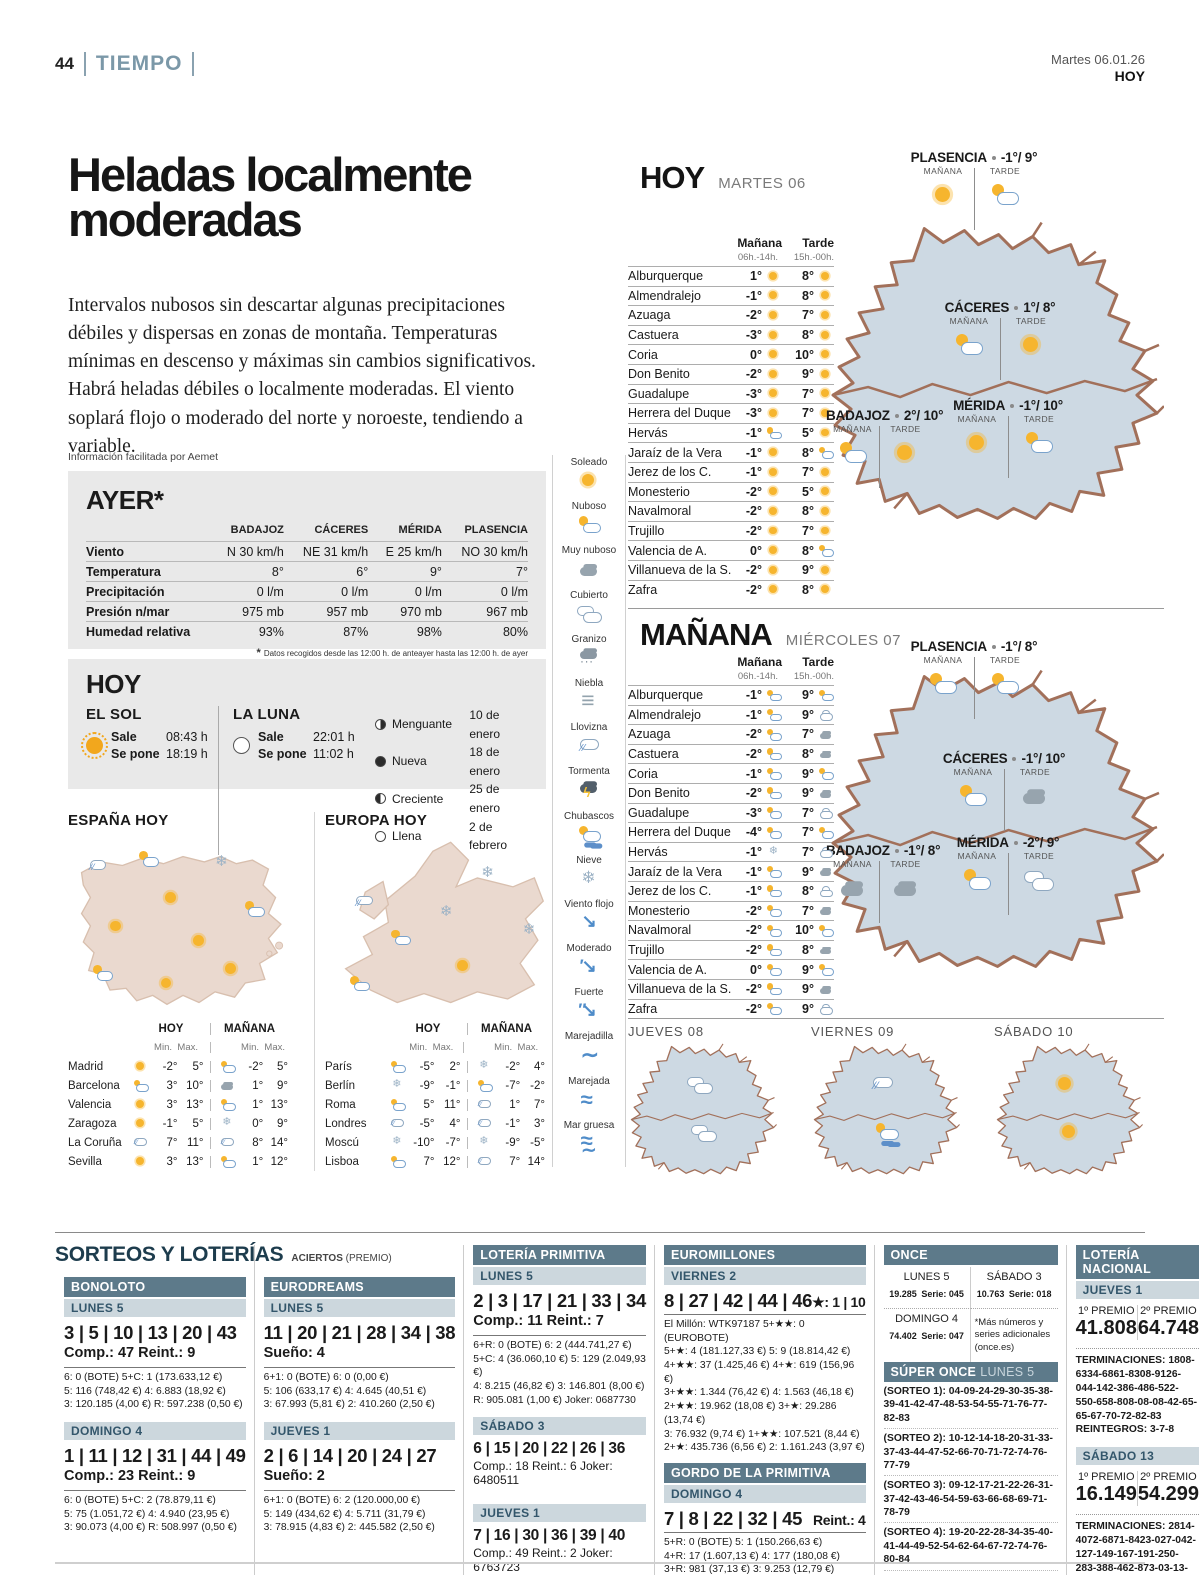 The width and height of the screenshot is (1200, 1575). Describe the element at coordinates (148, 631) in the screenshot. I see `ayer-row-label: Humedad relativa` at that location.